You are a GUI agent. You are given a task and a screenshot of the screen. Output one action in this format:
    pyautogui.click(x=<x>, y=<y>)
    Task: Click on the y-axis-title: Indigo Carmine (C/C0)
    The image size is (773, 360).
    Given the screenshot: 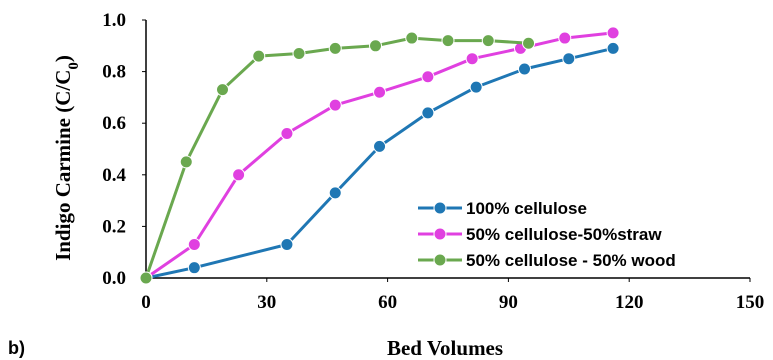 What is the action you would take?
    pyautogui.click(x=66, y=158)
    